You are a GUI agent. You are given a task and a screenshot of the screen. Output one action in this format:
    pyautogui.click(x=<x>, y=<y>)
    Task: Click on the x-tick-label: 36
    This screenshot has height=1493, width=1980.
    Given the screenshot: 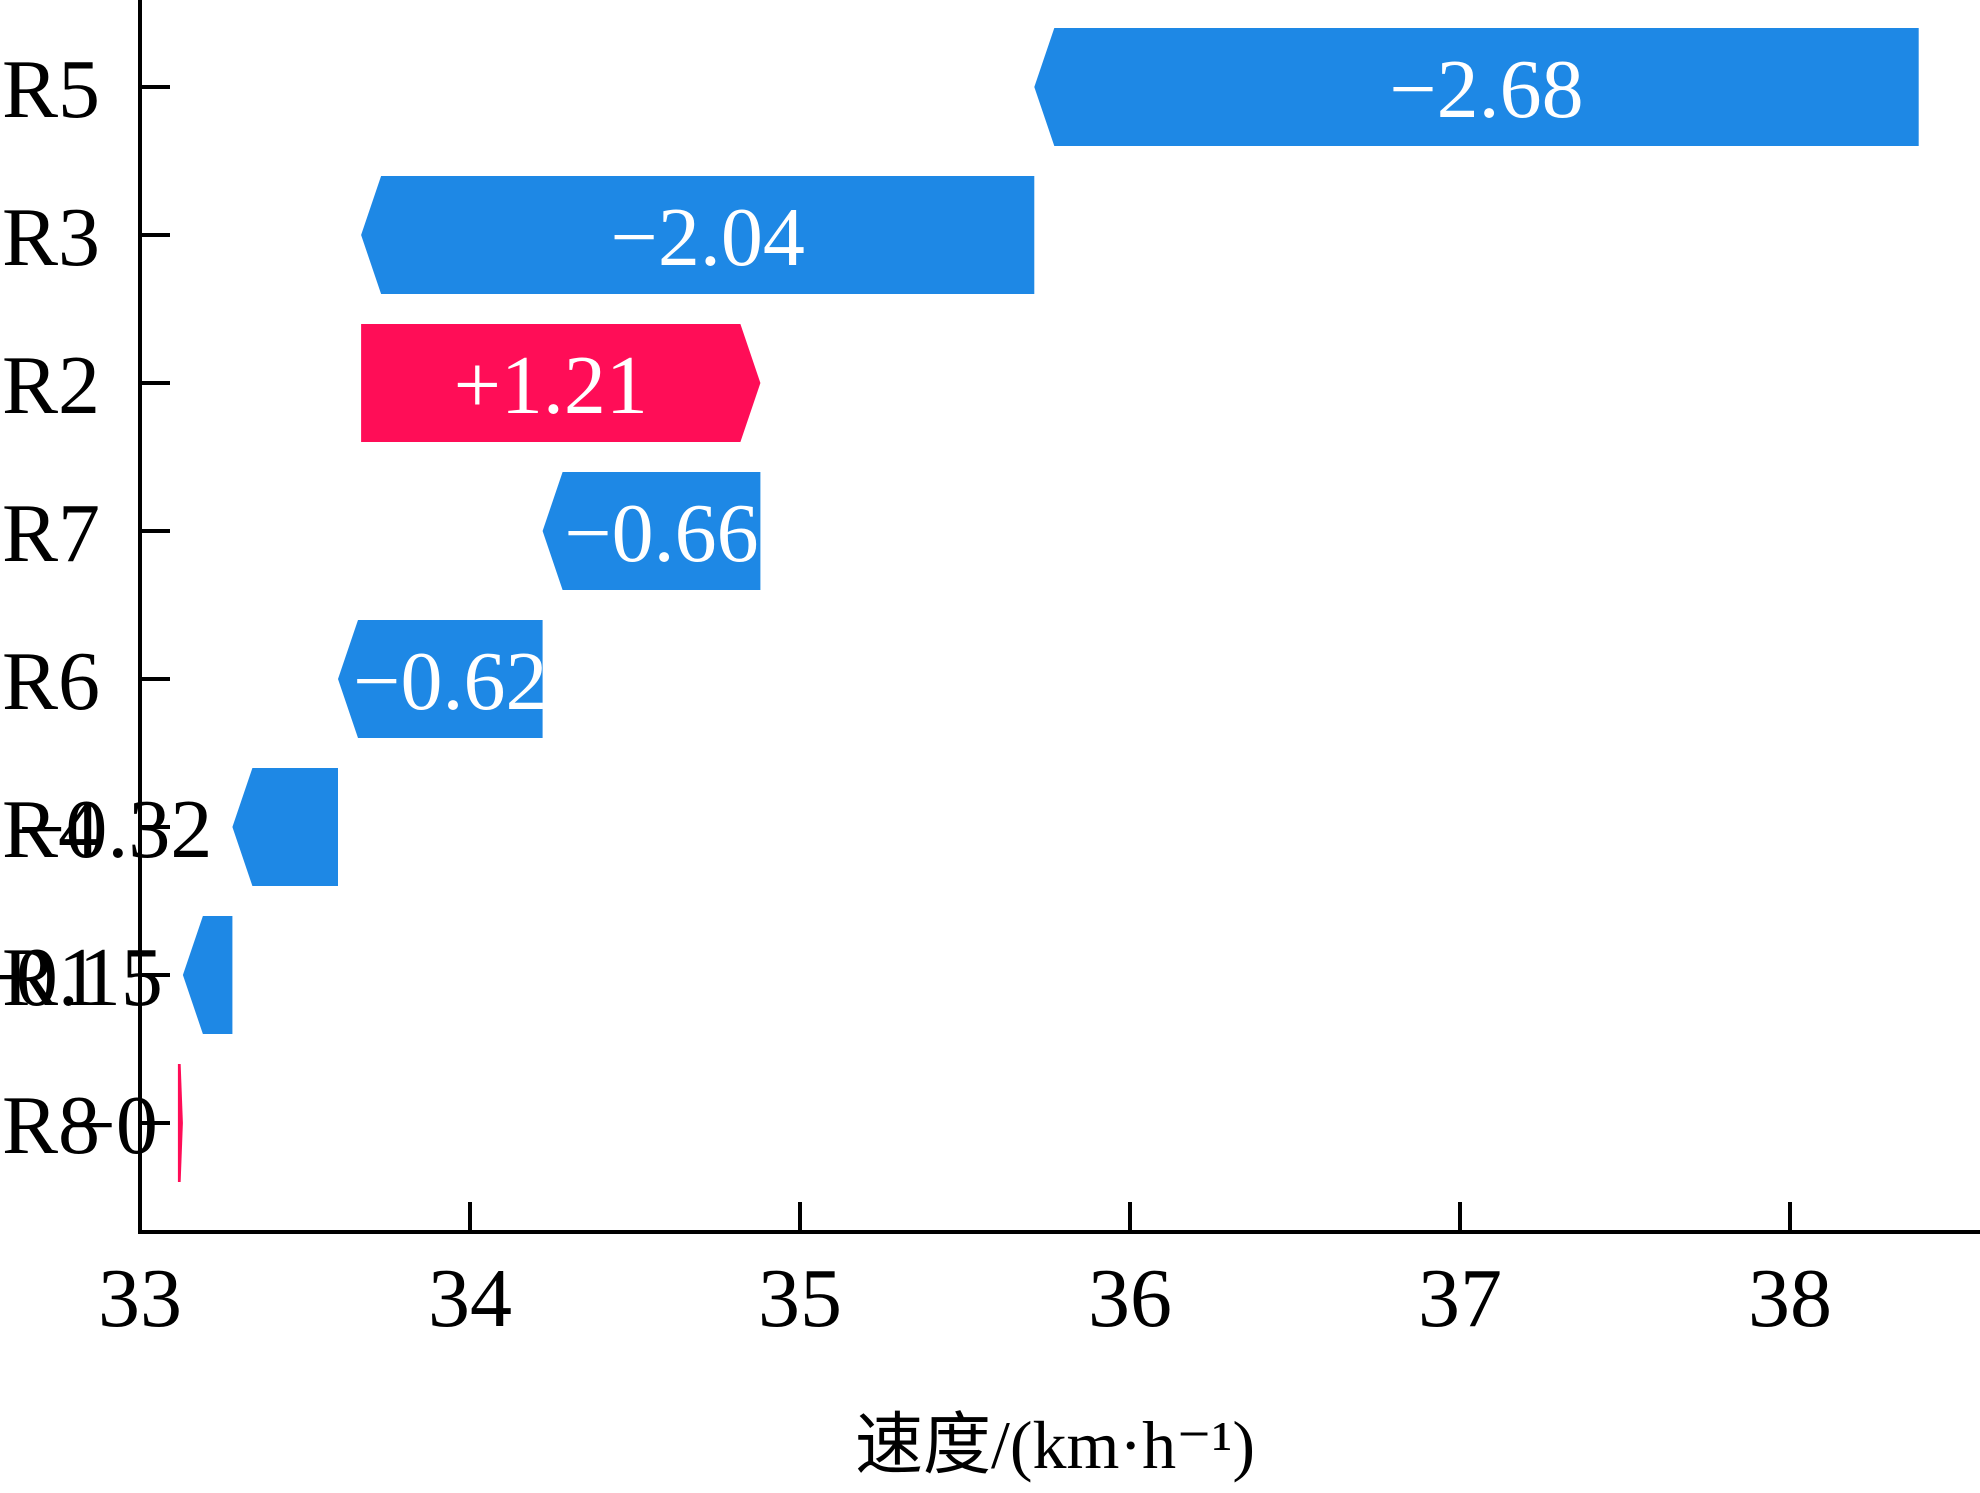 What is the action you would take?
    pyautogui.click(x=1130, y=1298)
    